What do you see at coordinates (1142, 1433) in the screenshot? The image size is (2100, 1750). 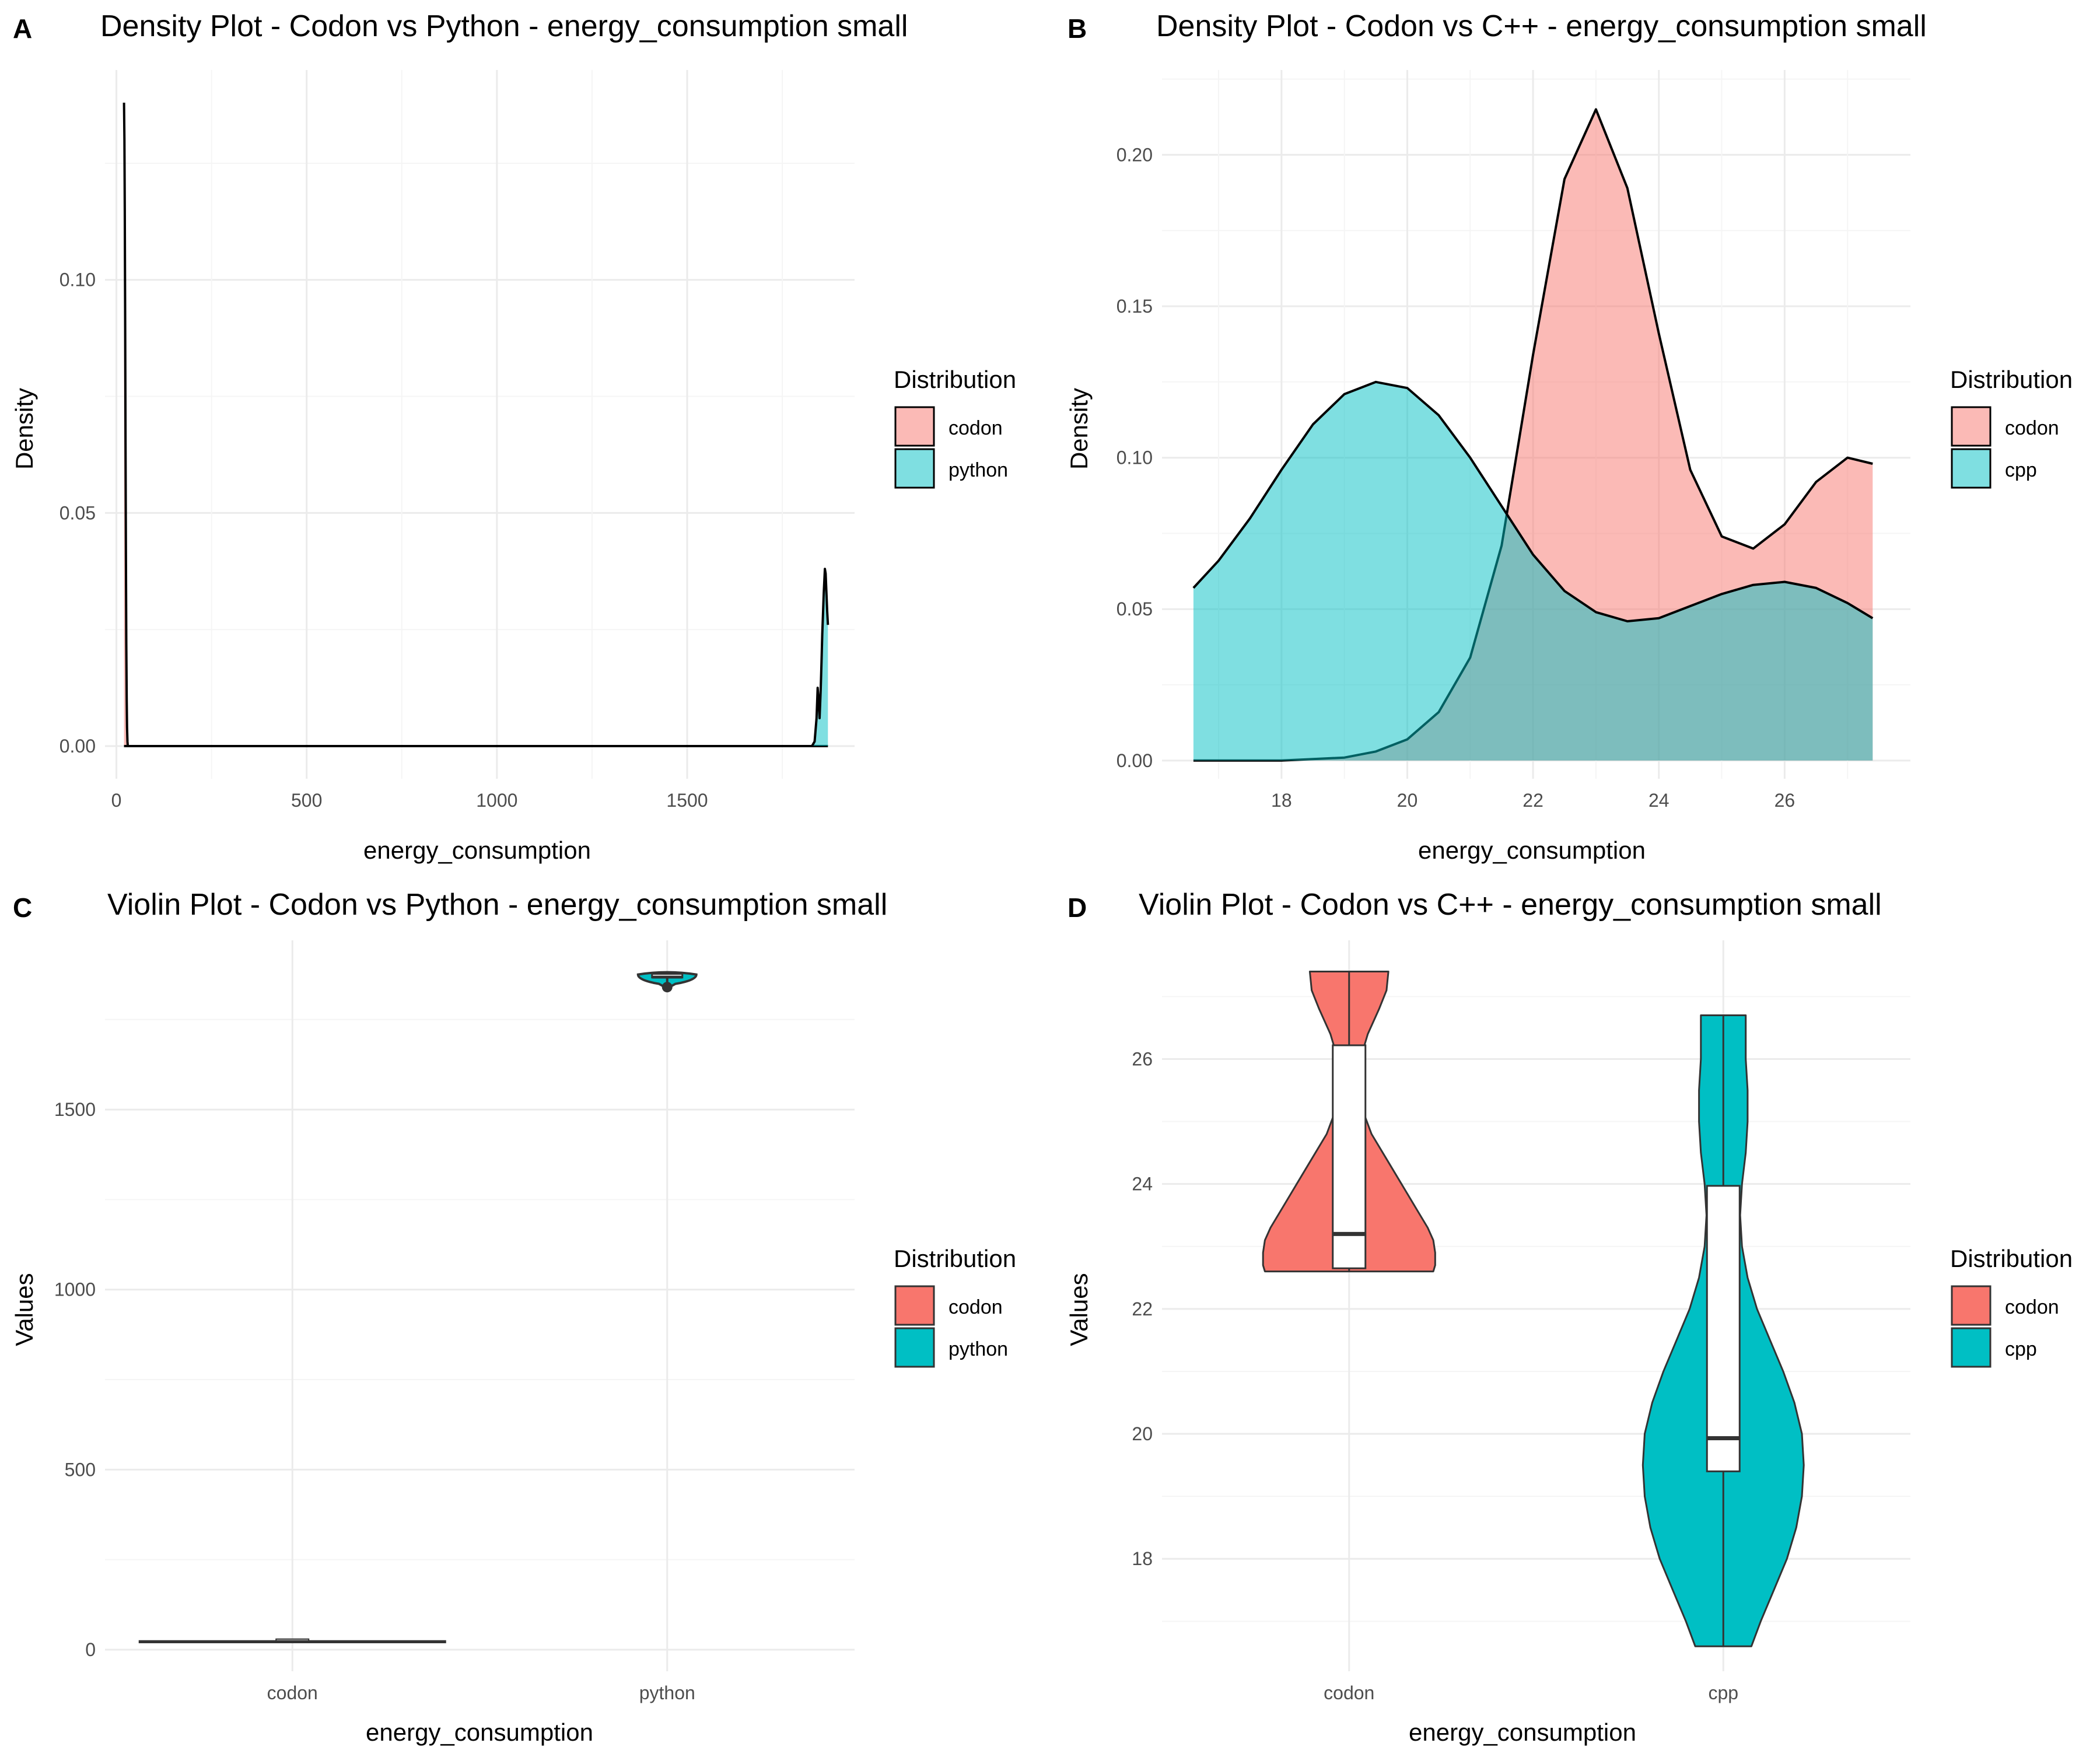 I see `panel-d-y-tick-label: 20` at bounding box center [1142, 1433].